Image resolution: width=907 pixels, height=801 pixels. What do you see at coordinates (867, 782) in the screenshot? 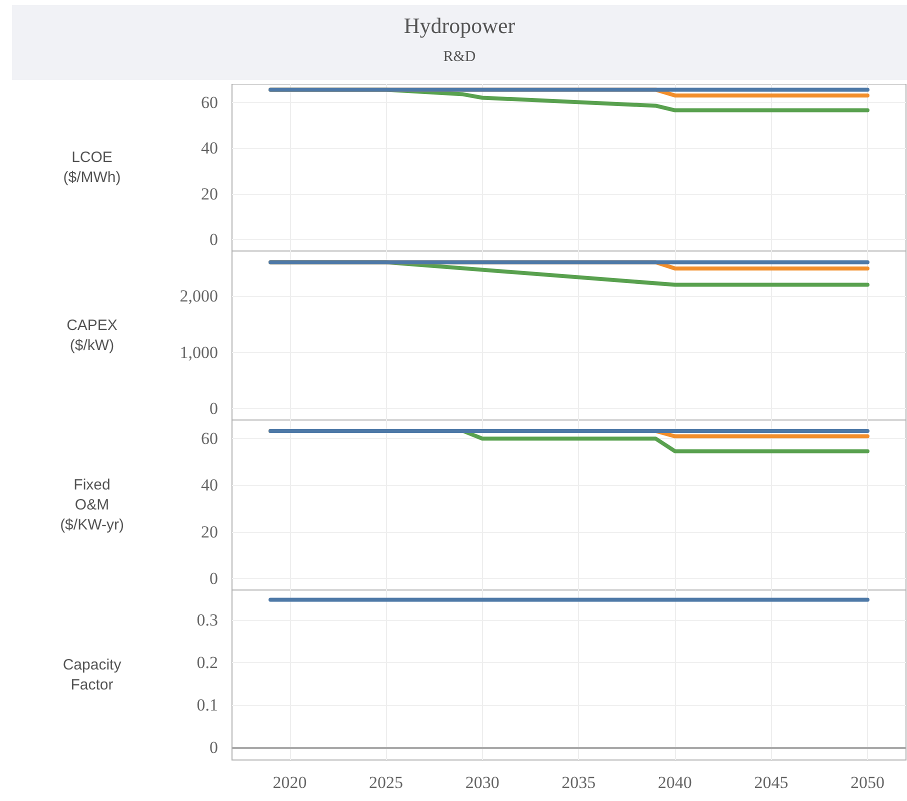
I see `x-tick-label: 2050` at bounding box center [867, 782].